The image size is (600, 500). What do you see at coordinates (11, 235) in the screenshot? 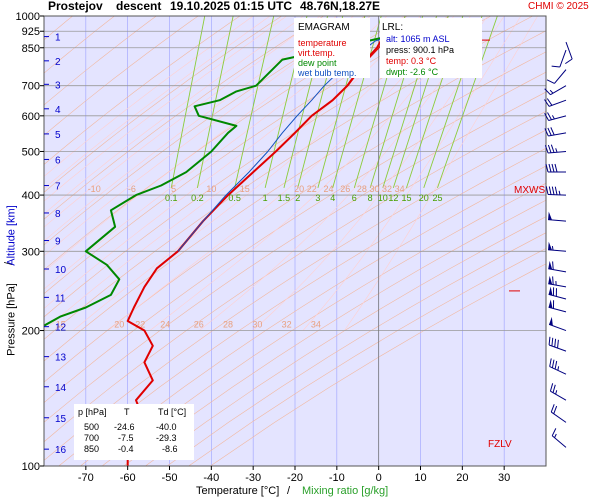
I see `y-axis-title-altitude: Altitude [km]` at bounding box center [11, 235].